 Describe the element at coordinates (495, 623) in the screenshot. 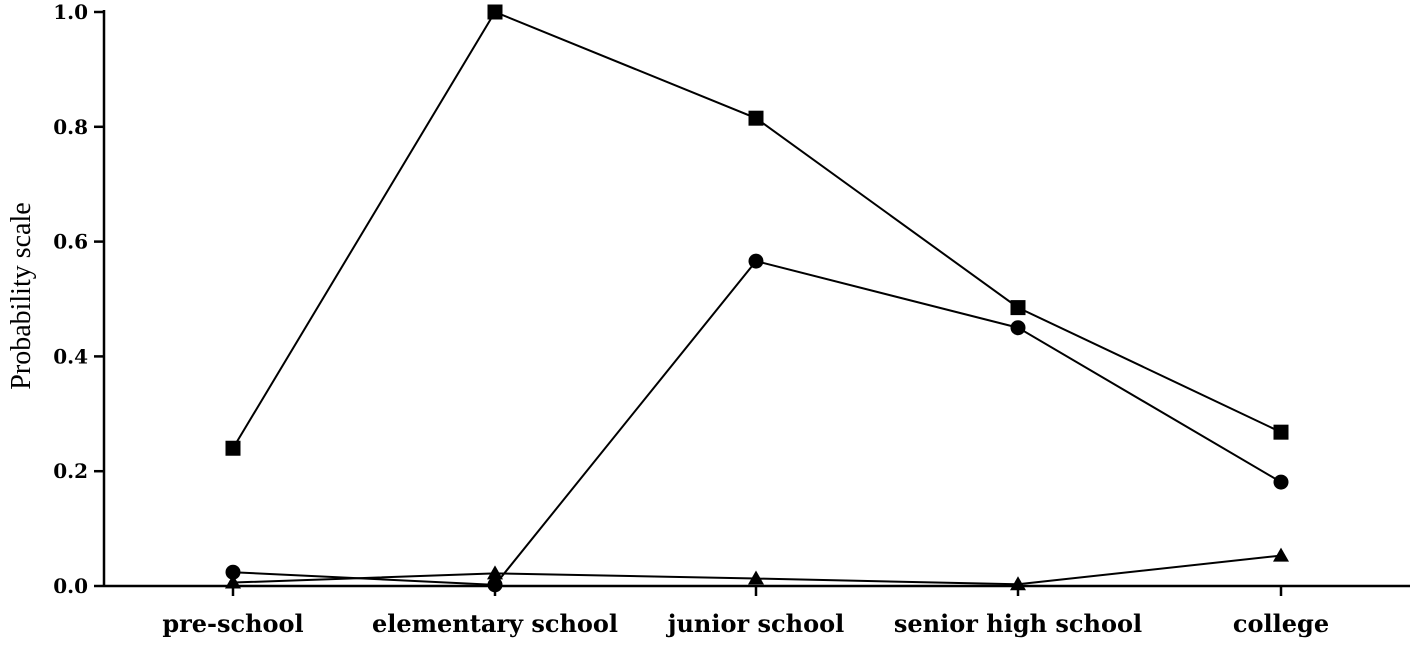

I see `x-tick-label: elementary school` at that location.